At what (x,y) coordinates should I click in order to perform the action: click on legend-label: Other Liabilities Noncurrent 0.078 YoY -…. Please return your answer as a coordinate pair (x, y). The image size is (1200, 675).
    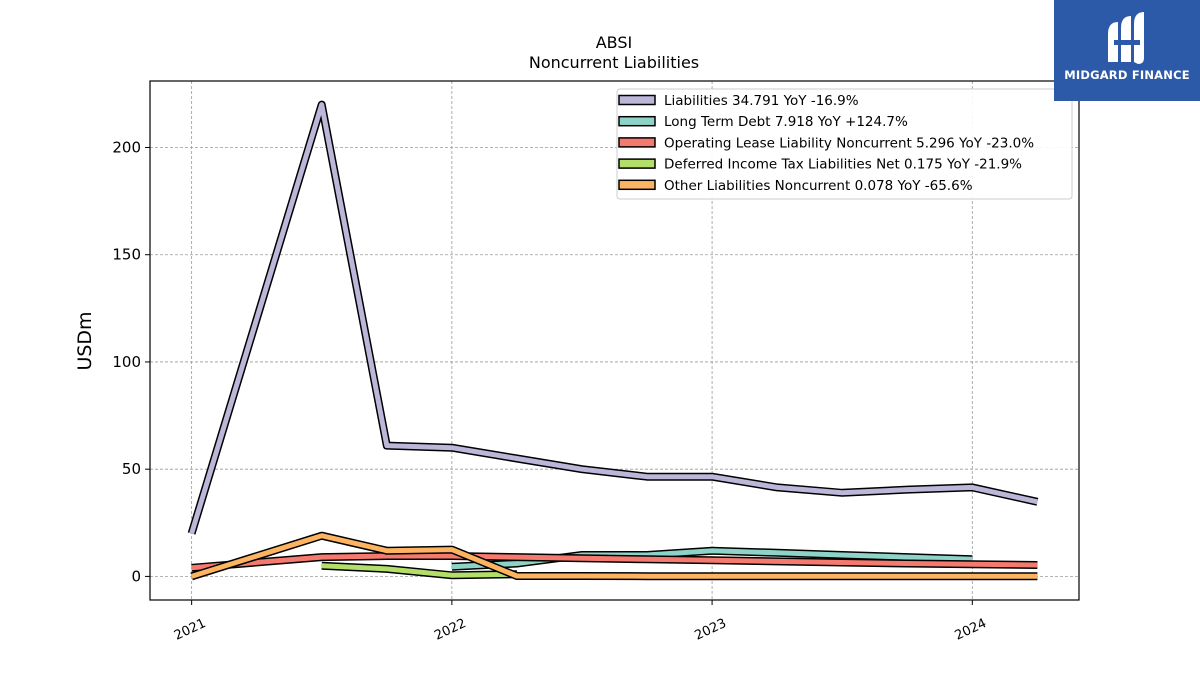
    Looking at the image, I should click on (818, 186).